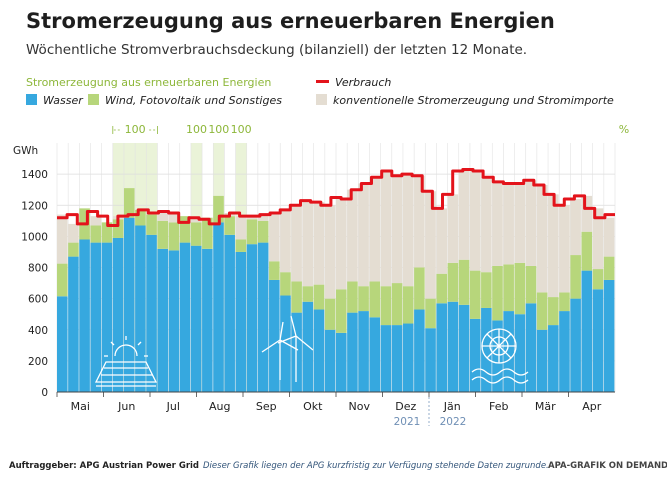 Image resolution: width=667 pixels, height=480 pixels. Describe the element at coordinates (405, 406) in the screenshot. I see `x-tick-label: Dez` at that location.